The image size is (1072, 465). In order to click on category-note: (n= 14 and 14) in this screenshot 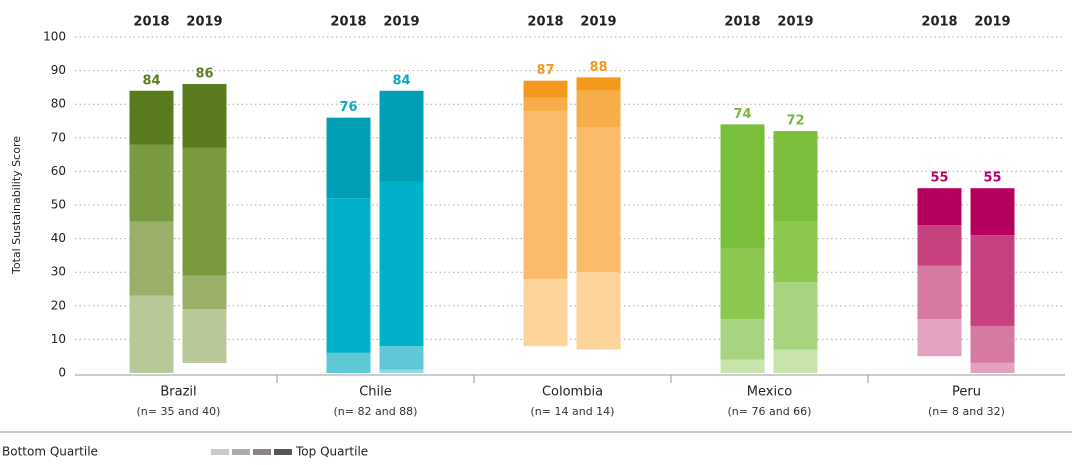, I will do `click(573, 411)`.